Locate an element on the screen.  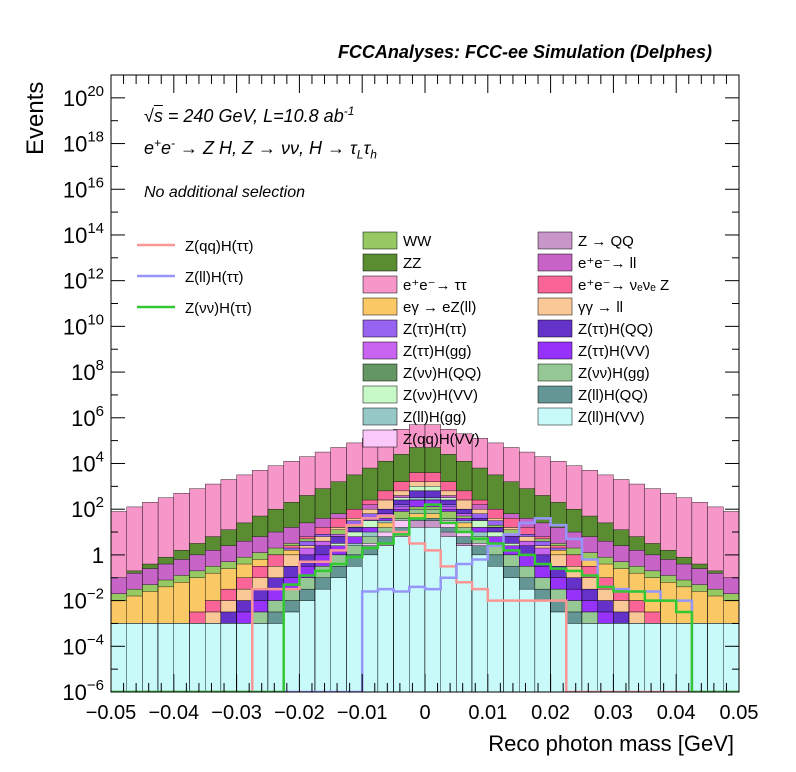
chart-title: FCCAnalyses: FCC-ee Simulation (Delphes) is located at coordinates (524, 52).